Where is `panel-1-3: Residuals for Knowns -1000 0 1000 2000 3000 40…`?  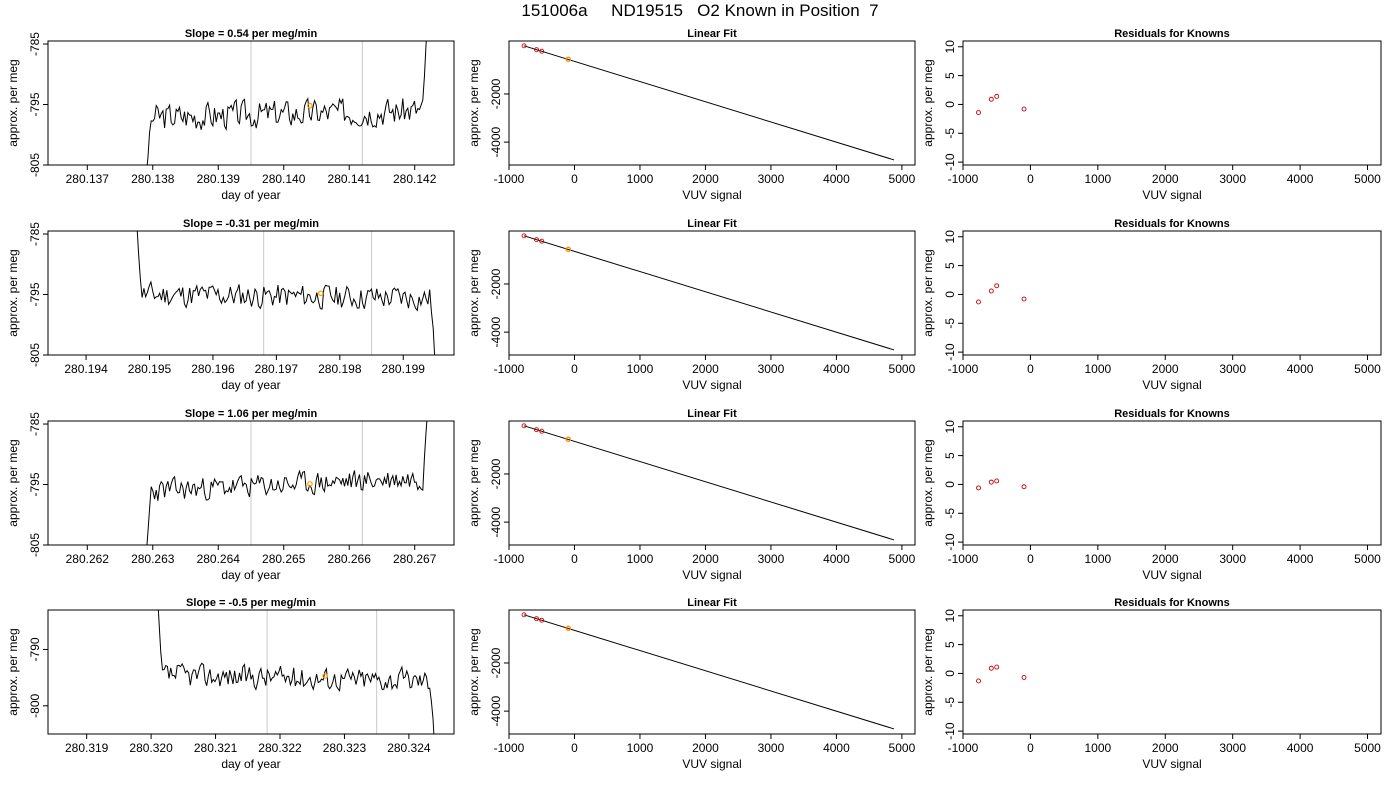 panel-1-3: Residuals for Knowns -1000 0 1000 2000 3000 40… is located at coordinates (1151, 115).